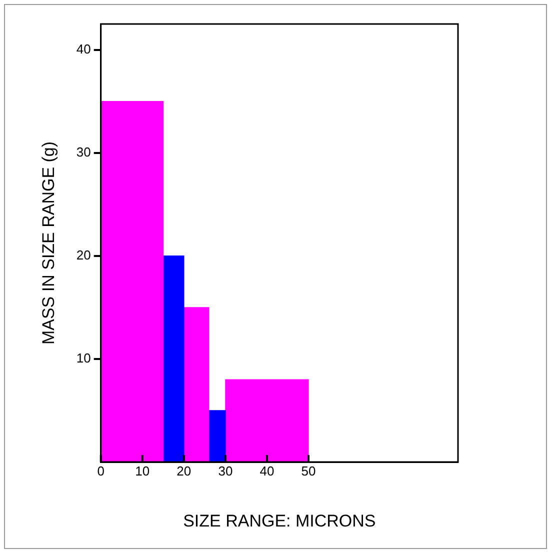 The image size is (551, 553). Describe the element at coordinates (267, 470) in the screenshot. I see `x-tick-label: 40` at that location.